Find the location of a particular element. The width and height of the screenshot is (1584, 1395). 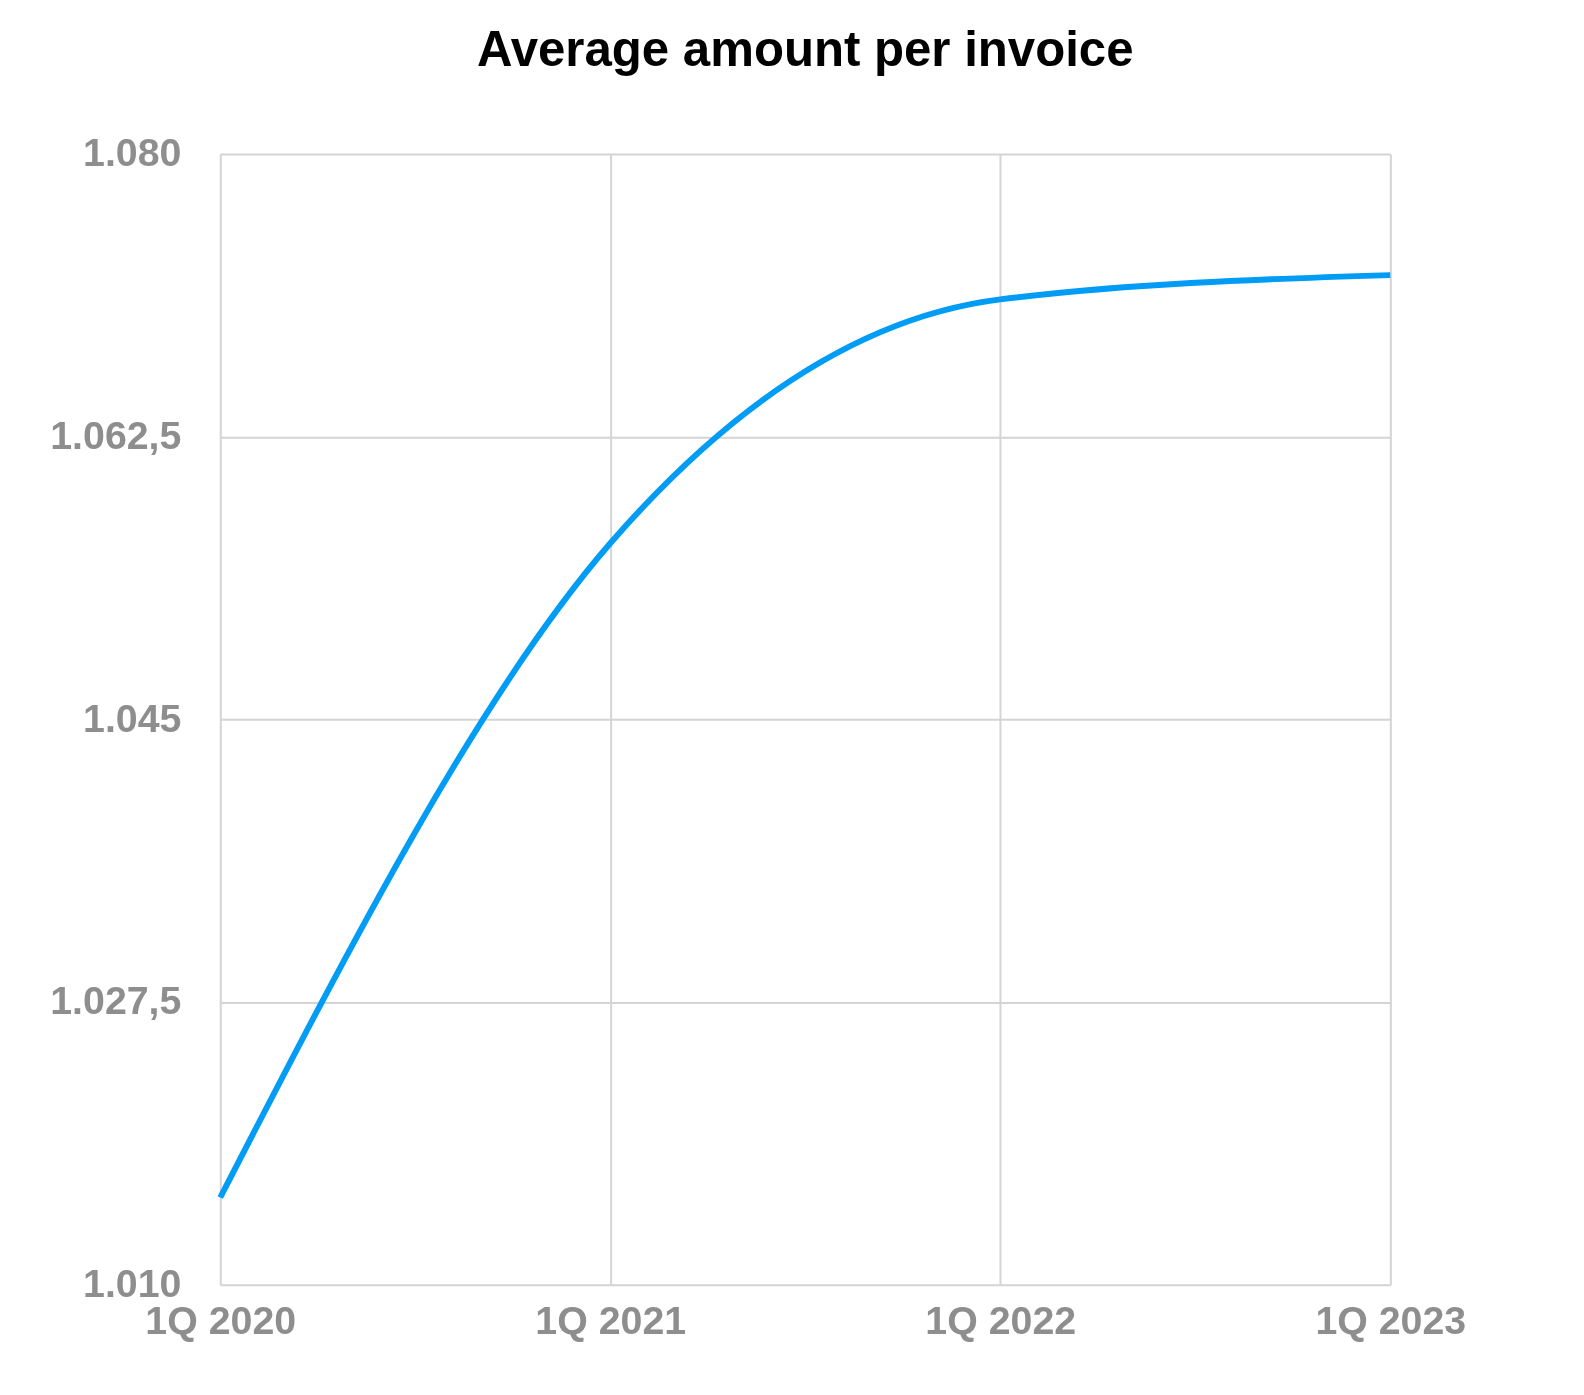

x-tick-label: 1Q 2023 is located at coordinates (1391, 1320).